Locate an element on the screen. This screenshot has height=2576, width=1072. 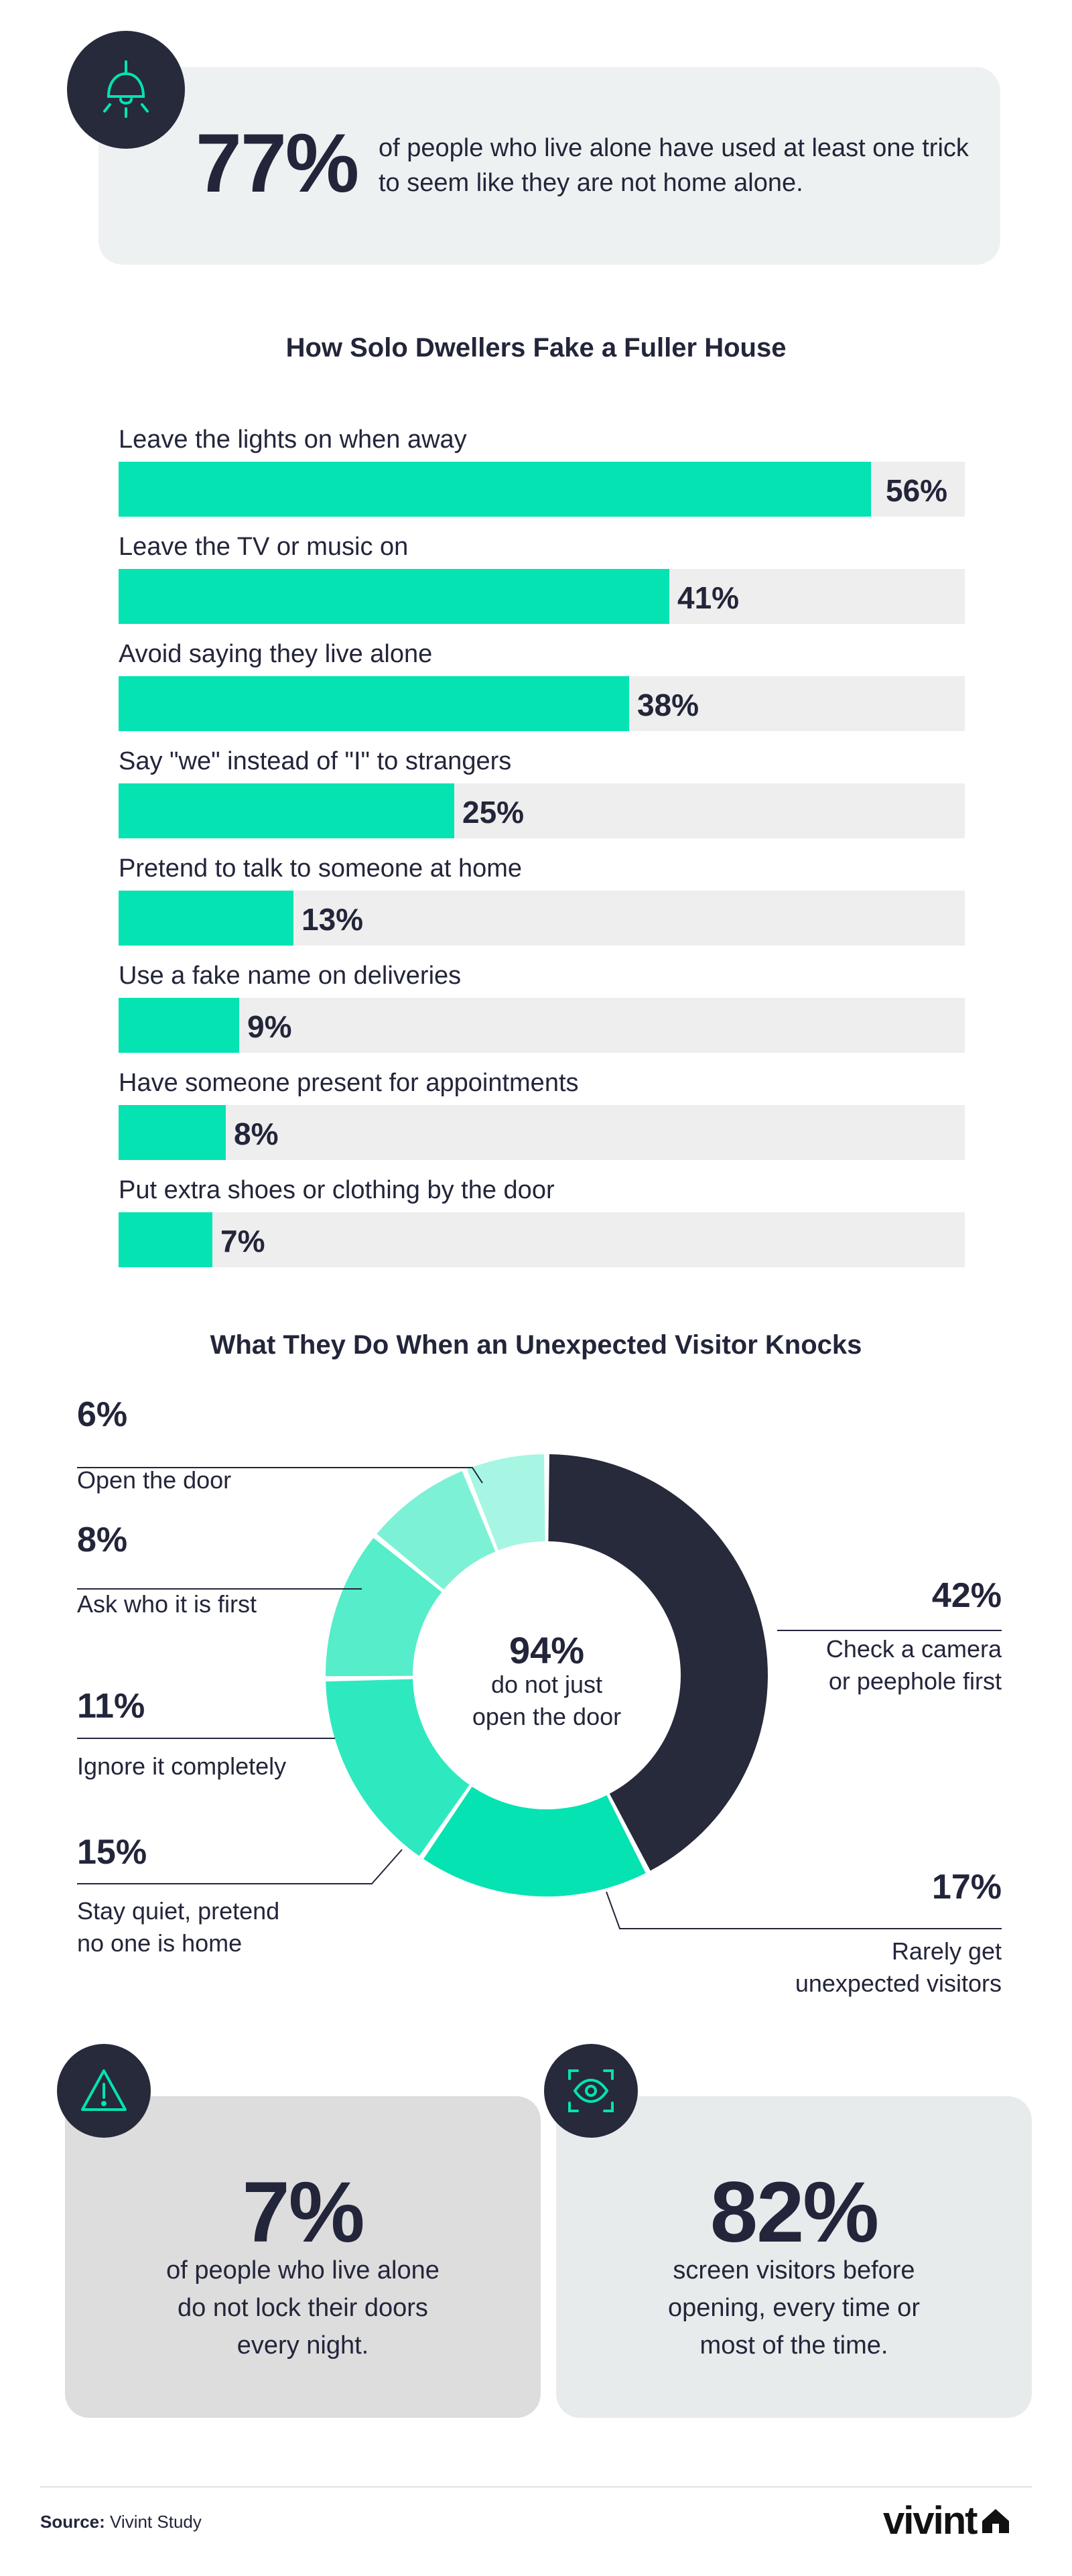
slice-pct-camera: 42% is located at coordinates (967, 1595).